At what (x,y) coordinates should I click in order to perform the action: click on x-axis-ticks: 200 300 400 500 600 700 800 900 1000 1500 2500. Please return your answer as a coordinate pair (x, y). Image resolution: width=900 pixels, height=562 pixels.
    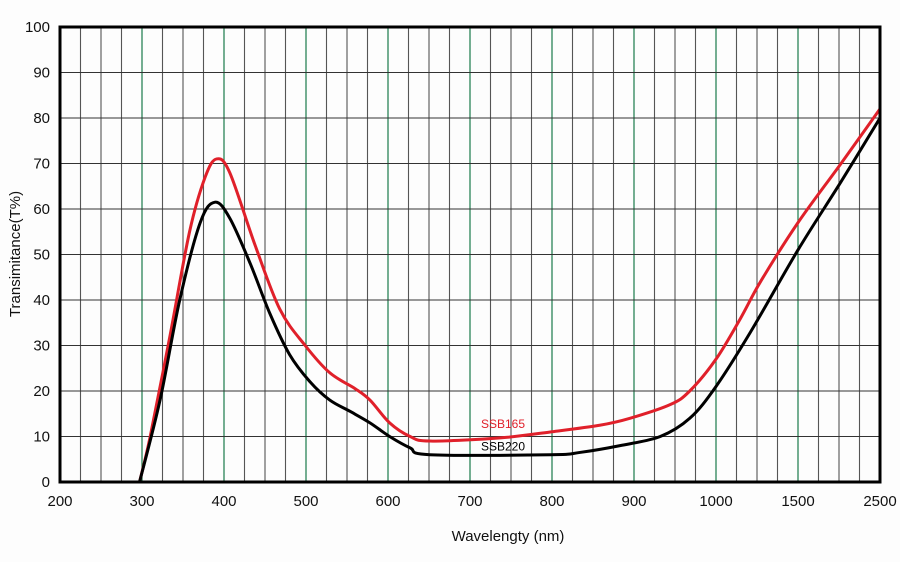
    Looking at the image, I should click on (471, 501).